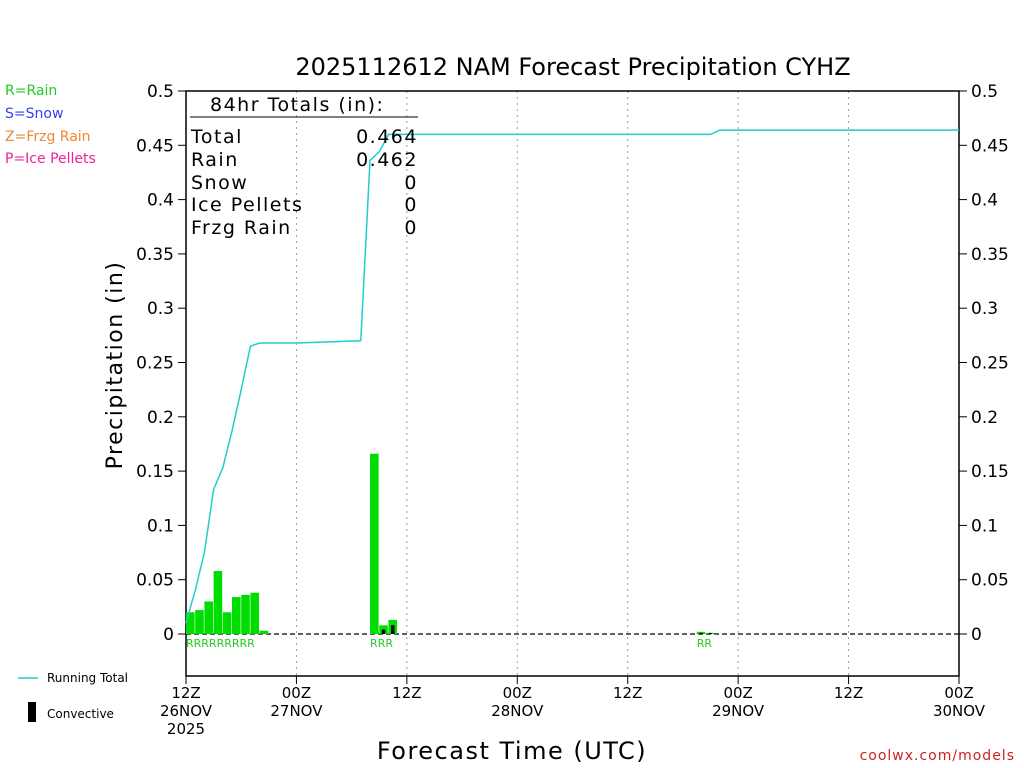 This screenshot has height=768, width=1024. Describe the element at coordinates (241, 228) in the screenshot. I see `totals-label-frzg-rain: Frzg Rain` at that location.